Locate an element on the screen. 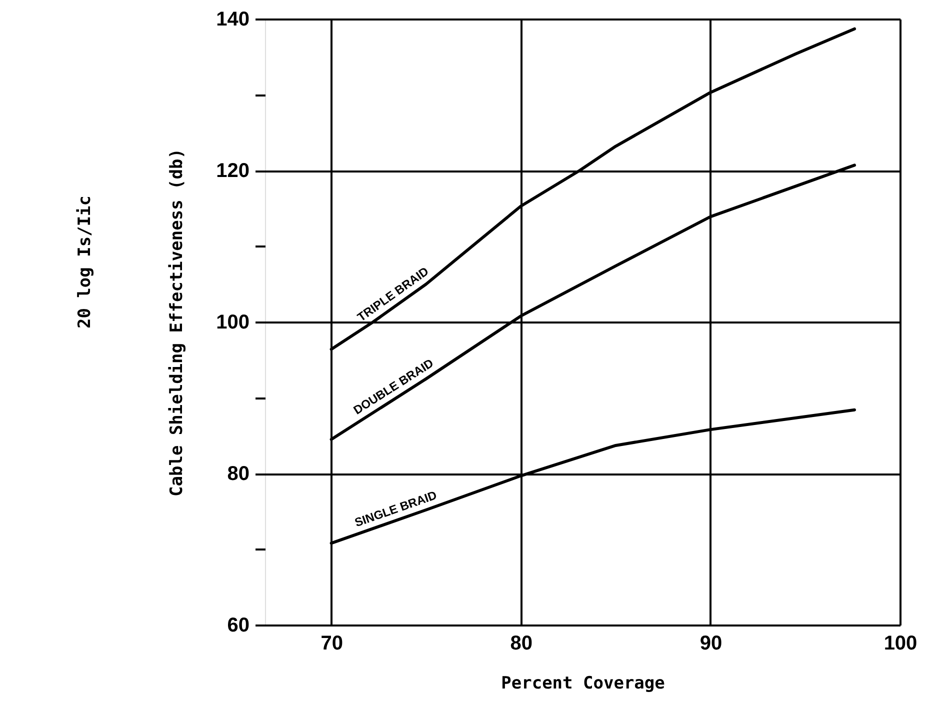  y-tick-label: 80 is located at coordinates (238, 474).